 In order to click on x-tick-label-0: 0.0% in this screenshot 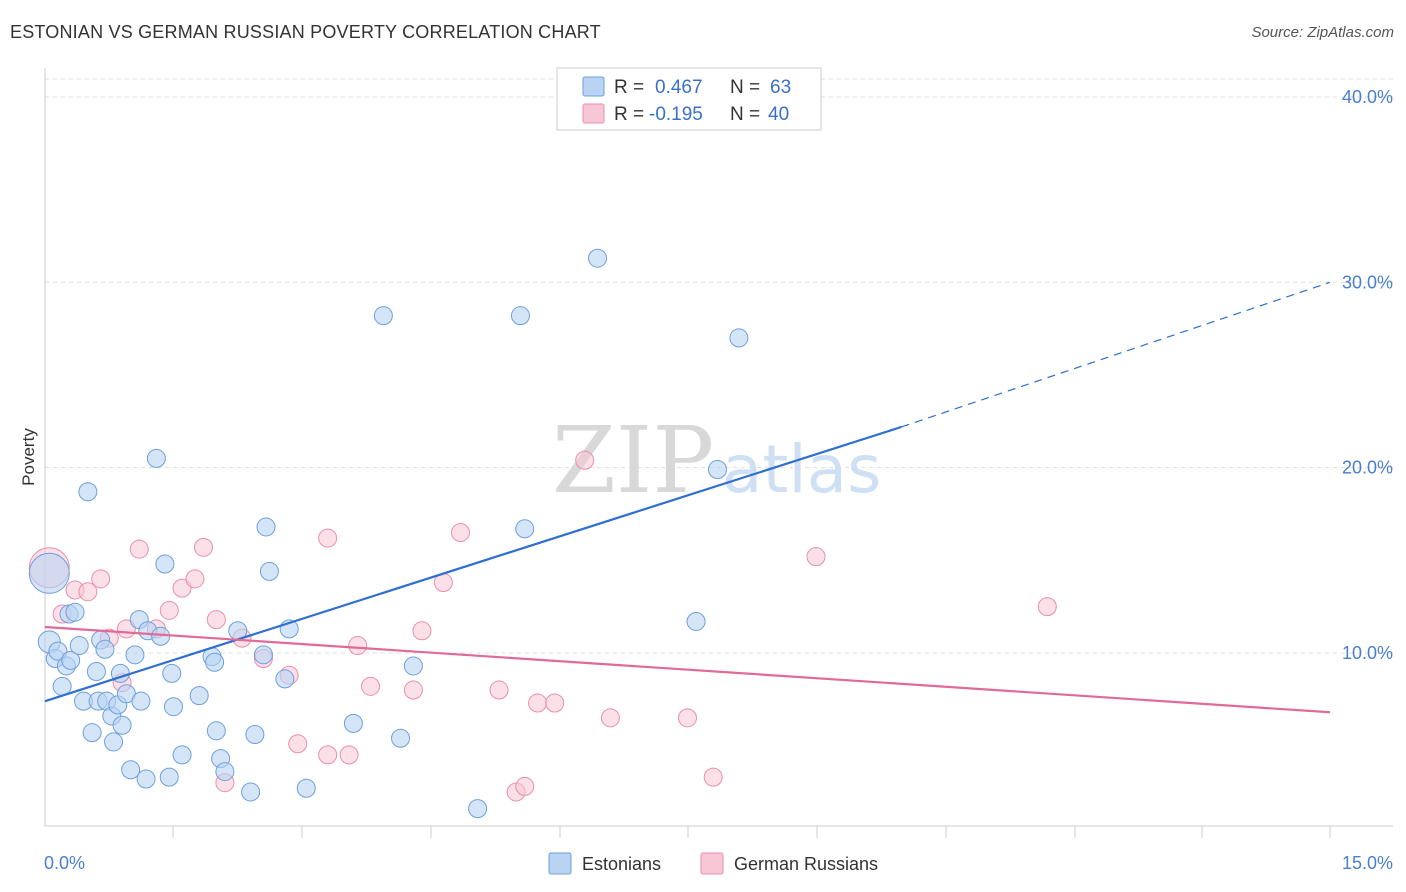, I will do `click(64, 863)`.